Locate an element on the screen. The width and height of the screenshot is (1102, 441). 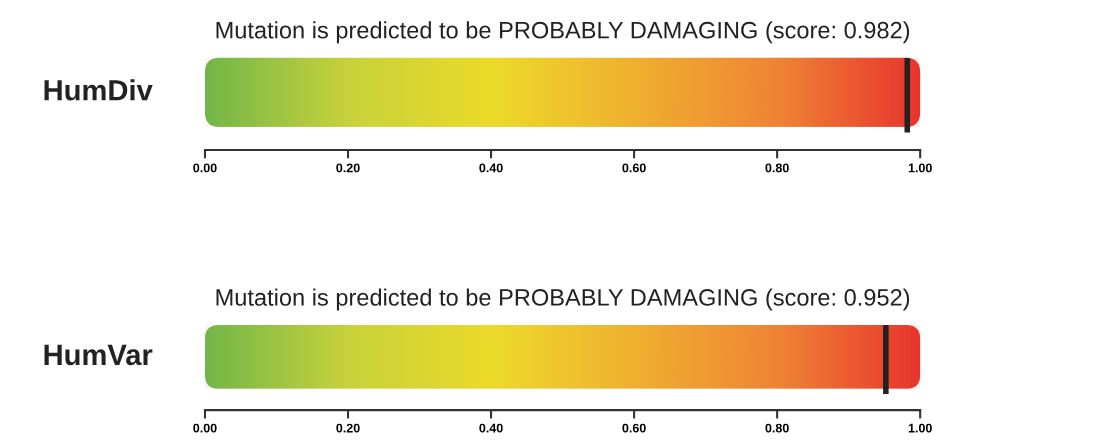
y-axis-title: HumDiv is located at coordinates (98, 90).